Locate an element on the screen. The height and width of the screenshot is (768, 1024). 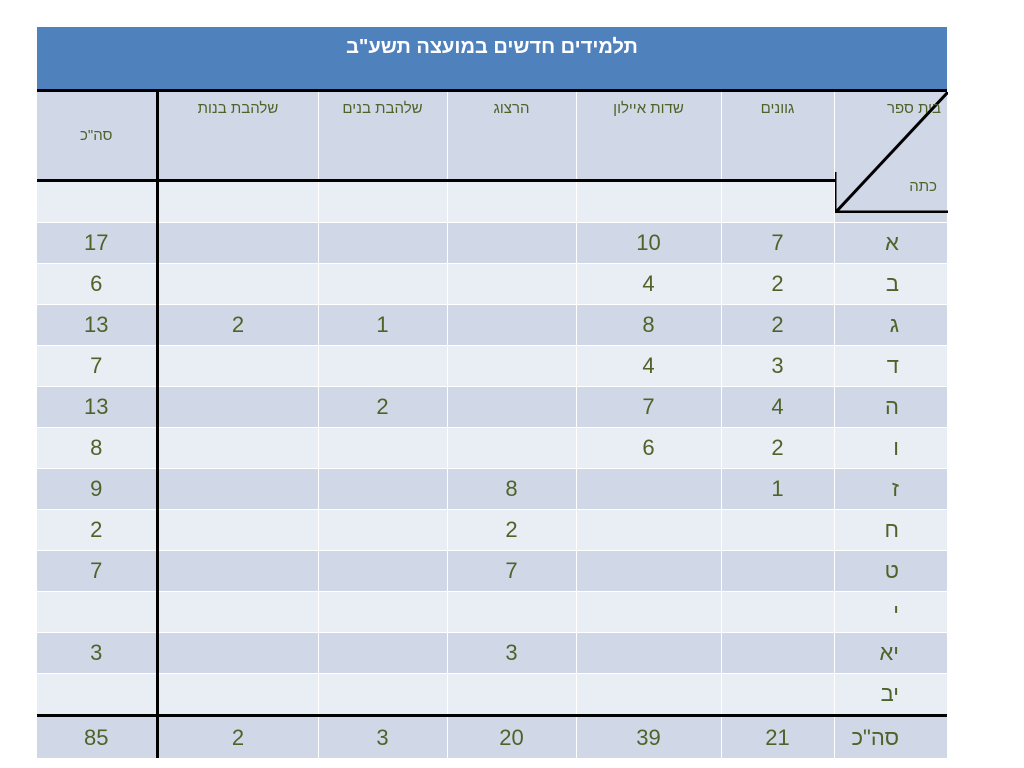
table-row: 13 2 1 8 2 ג is located at coordinates (492, 325).